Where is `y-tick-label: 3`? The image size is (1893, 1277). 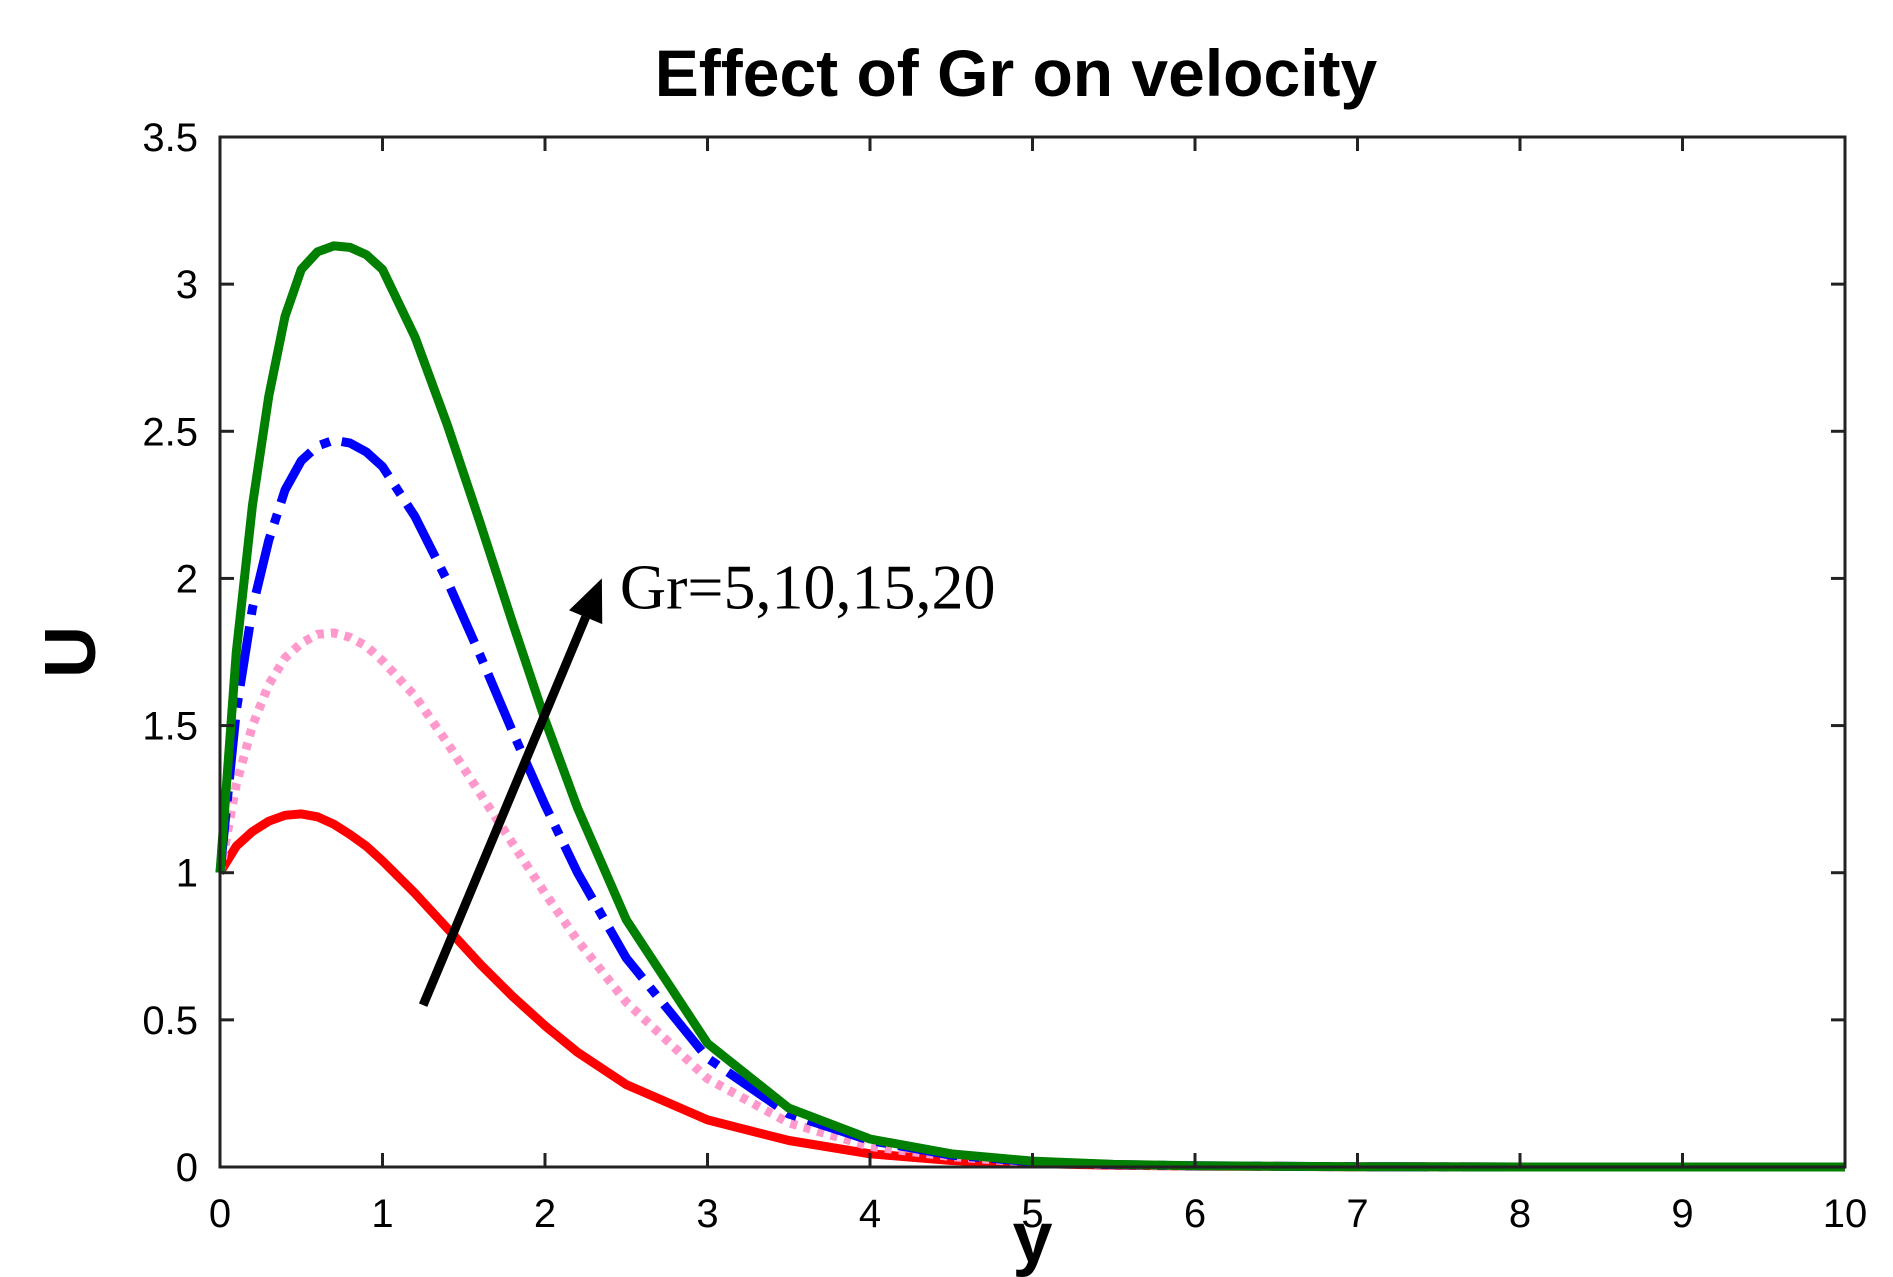 y-tick-label: 3 is located at coordinates (187, 285).